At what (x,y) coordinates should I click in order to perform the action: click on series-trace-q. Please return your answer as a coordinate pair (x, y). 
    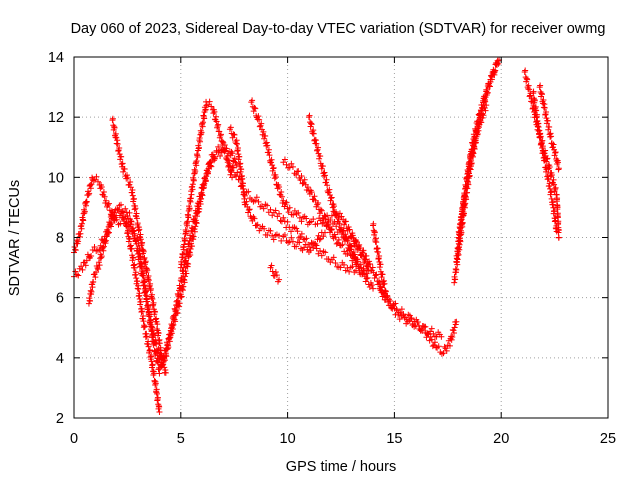
    Looking at the image, I should click on (471, 183).